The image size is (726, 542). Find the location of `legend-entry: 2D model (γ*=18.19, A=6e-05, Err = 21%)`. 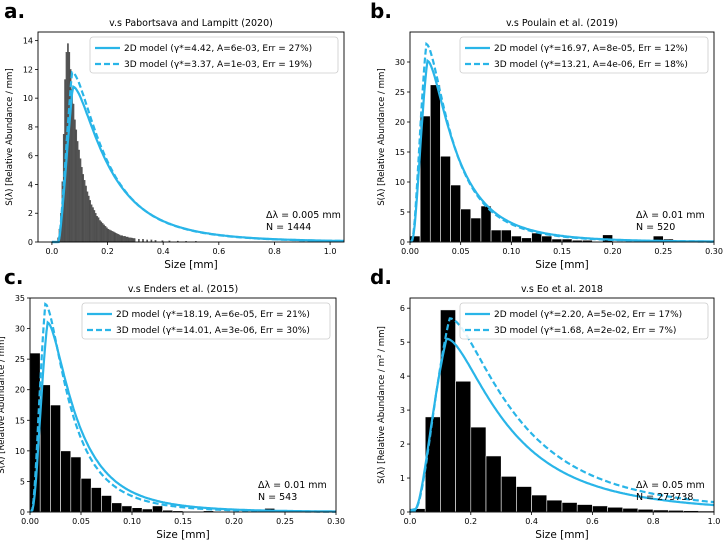

legend-entry: 2D model (γ*=18.19, A=6e-05, Err = 21%) is located at coordinates (213, 315).